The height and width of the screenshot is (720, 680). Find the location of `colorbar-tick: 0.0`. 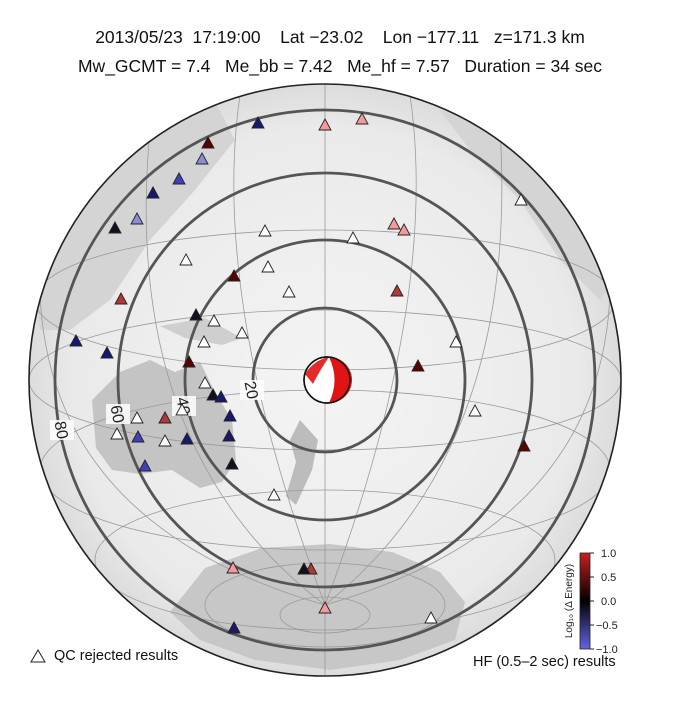

colorbar-tick: 0.0 is located at coordinates (608, 602).